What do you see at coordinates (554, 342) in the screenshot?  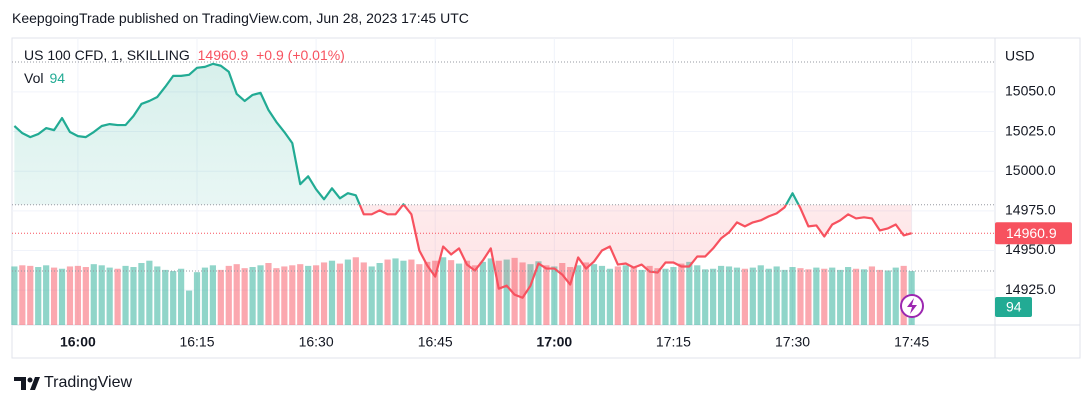 I see `x-tick-label: 17:00` at bounding box center [554, 342].